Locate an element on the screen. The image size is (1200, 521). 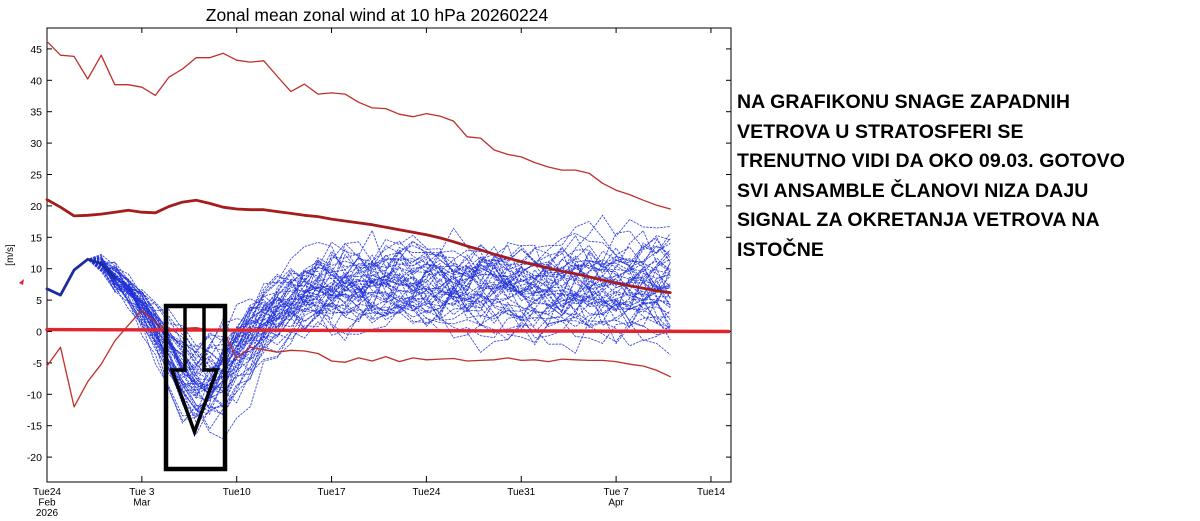
y-axis-label: [m/s] is located at coordinates (10, 255).